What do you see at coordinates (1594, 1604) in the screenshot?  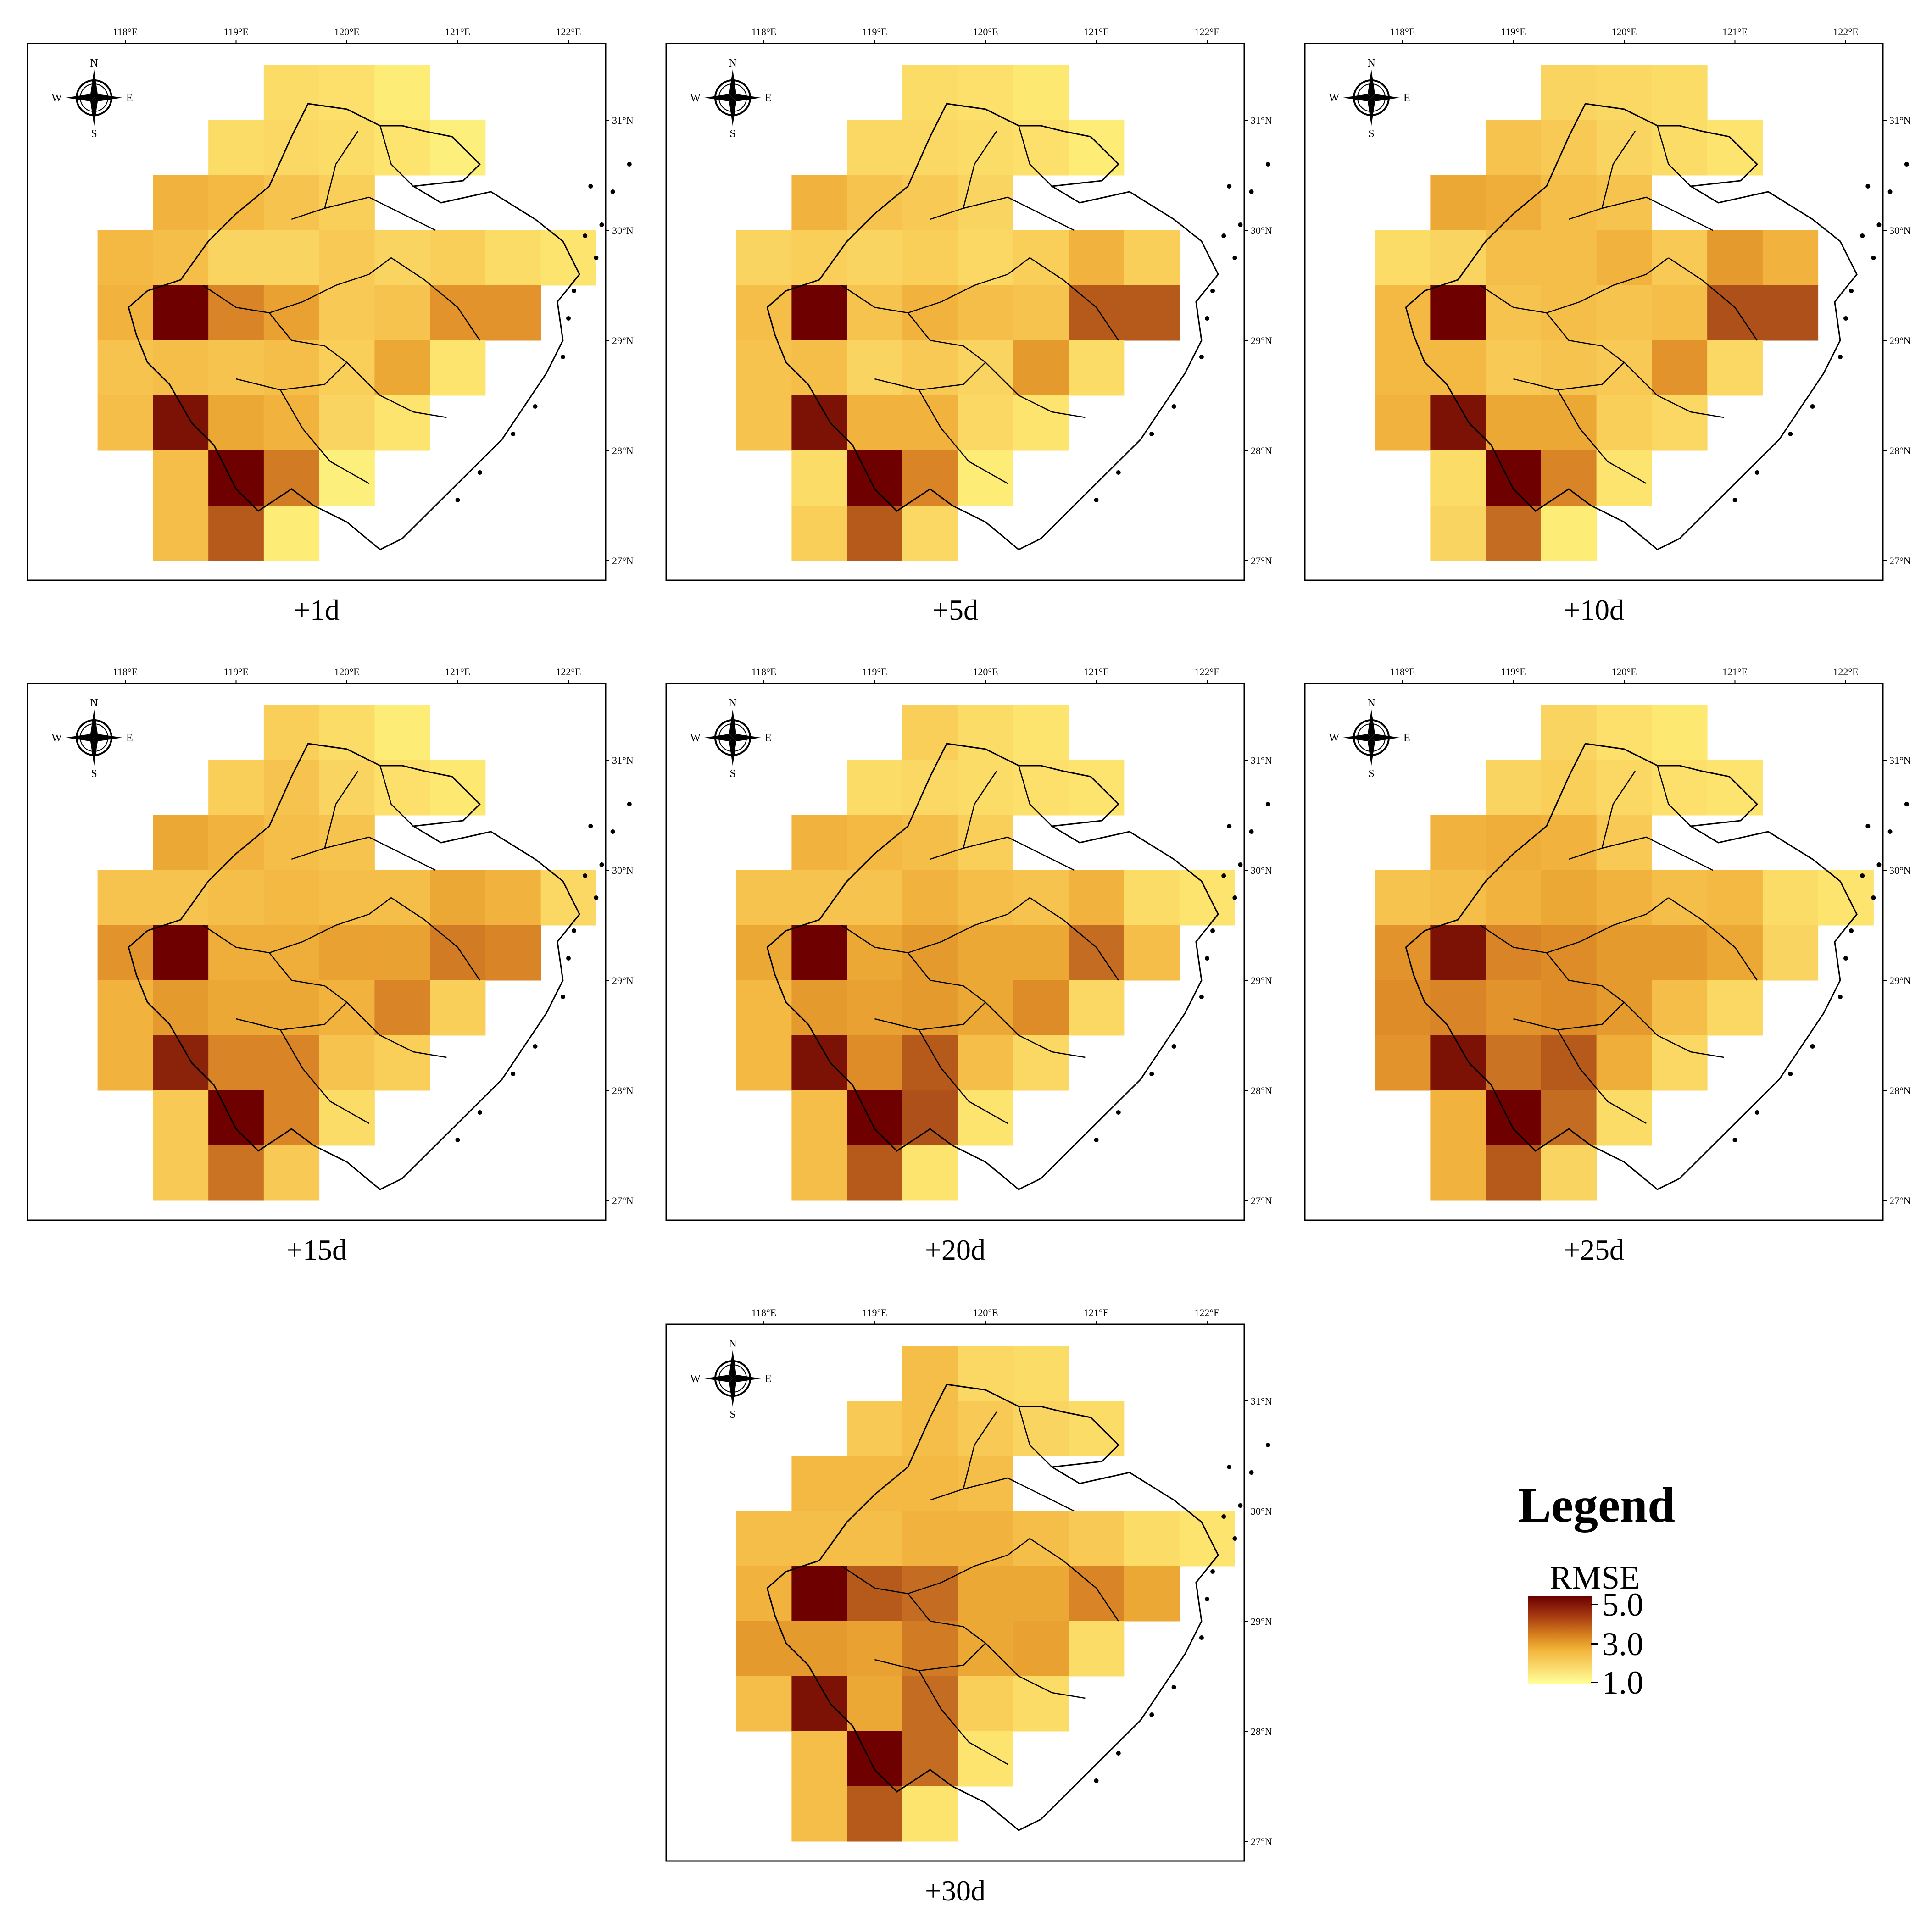 I see `legend-tick-max` at bounding box center [1594, 1604].